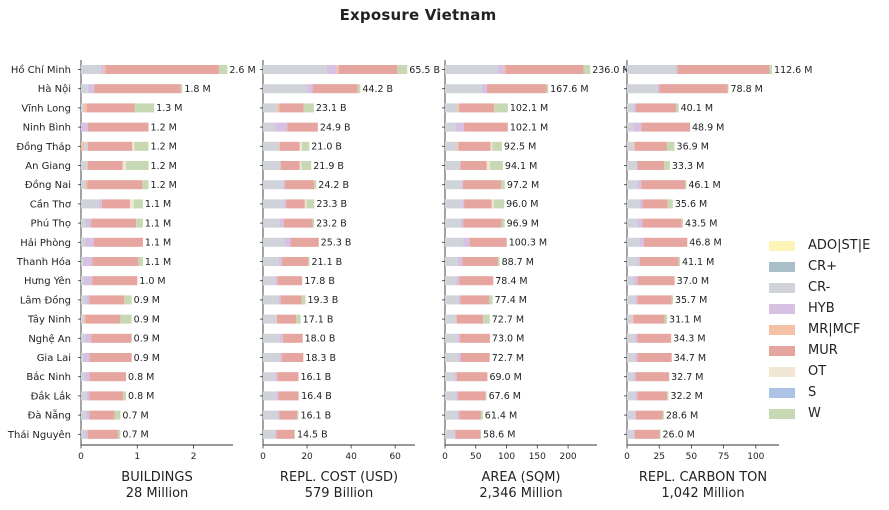 This screenshot has width=889, height=510. Describe the element at coordinates (687, 377) in the screenshot. I see `value-label: 32.7 M` at that location.